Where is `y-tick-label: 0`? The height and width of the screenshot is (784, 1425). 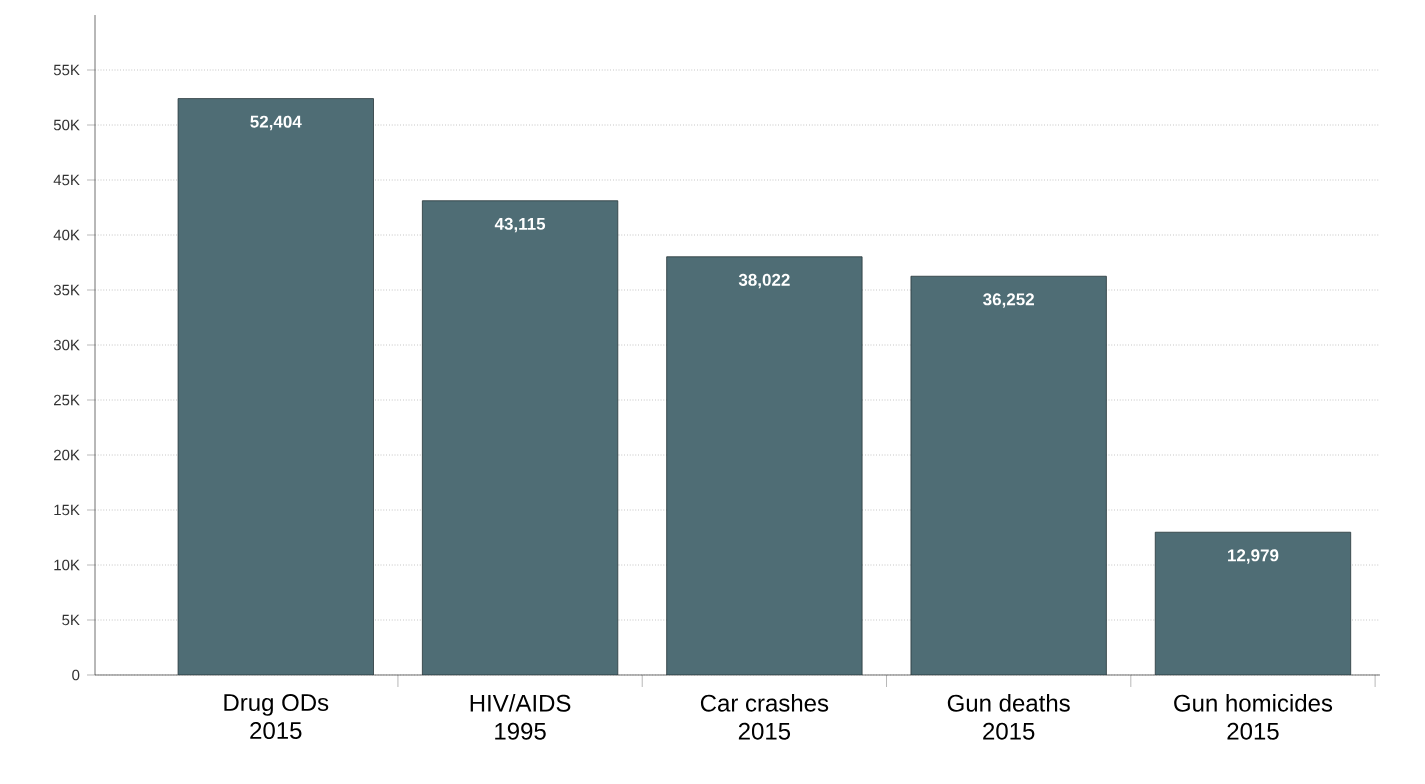
y-tick-label: 0 is located at coordinates (76, 675).